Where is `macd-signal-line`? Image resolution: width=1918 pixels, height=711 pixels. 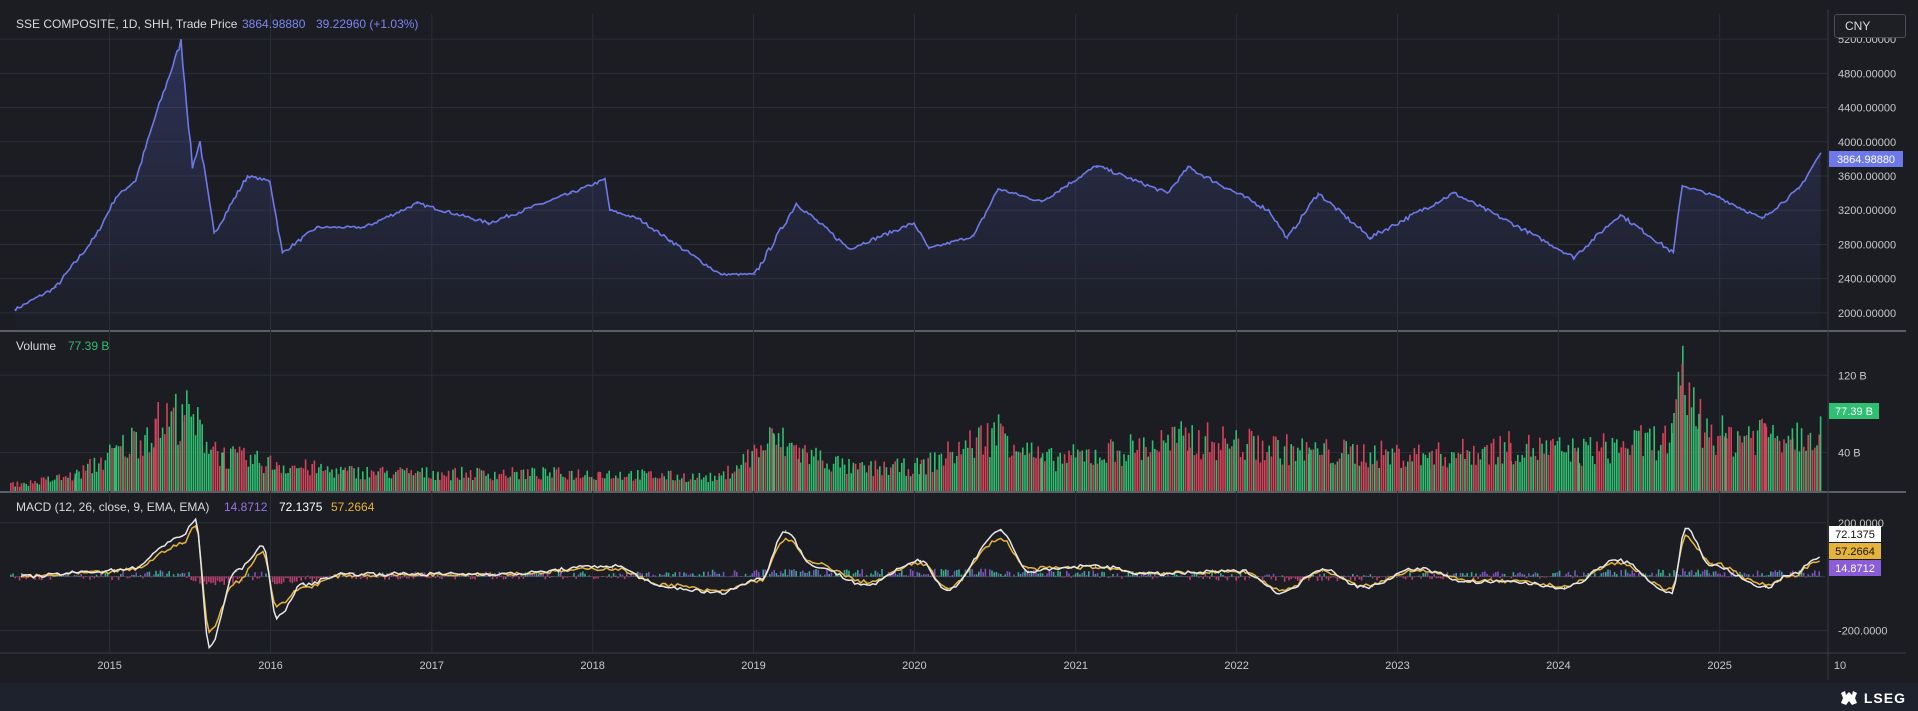 macd-signal-line is located at coordinates (920, 579).